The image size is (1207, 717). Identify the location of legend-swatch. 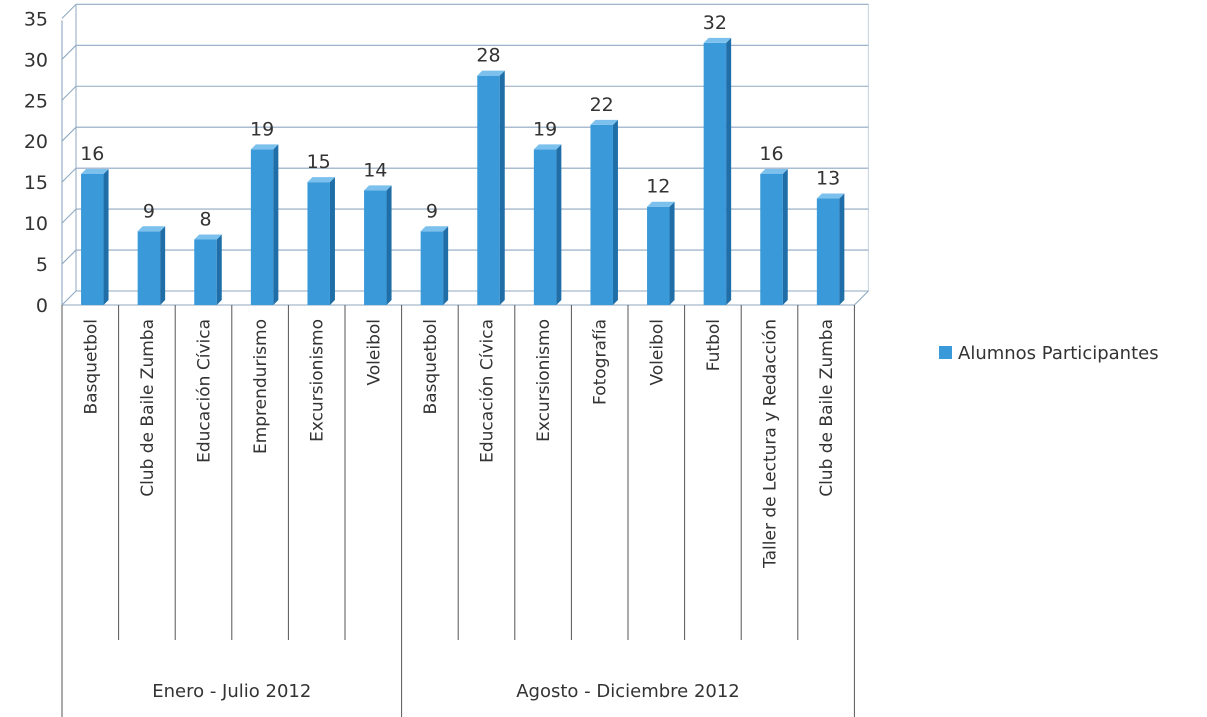
(945, 352).